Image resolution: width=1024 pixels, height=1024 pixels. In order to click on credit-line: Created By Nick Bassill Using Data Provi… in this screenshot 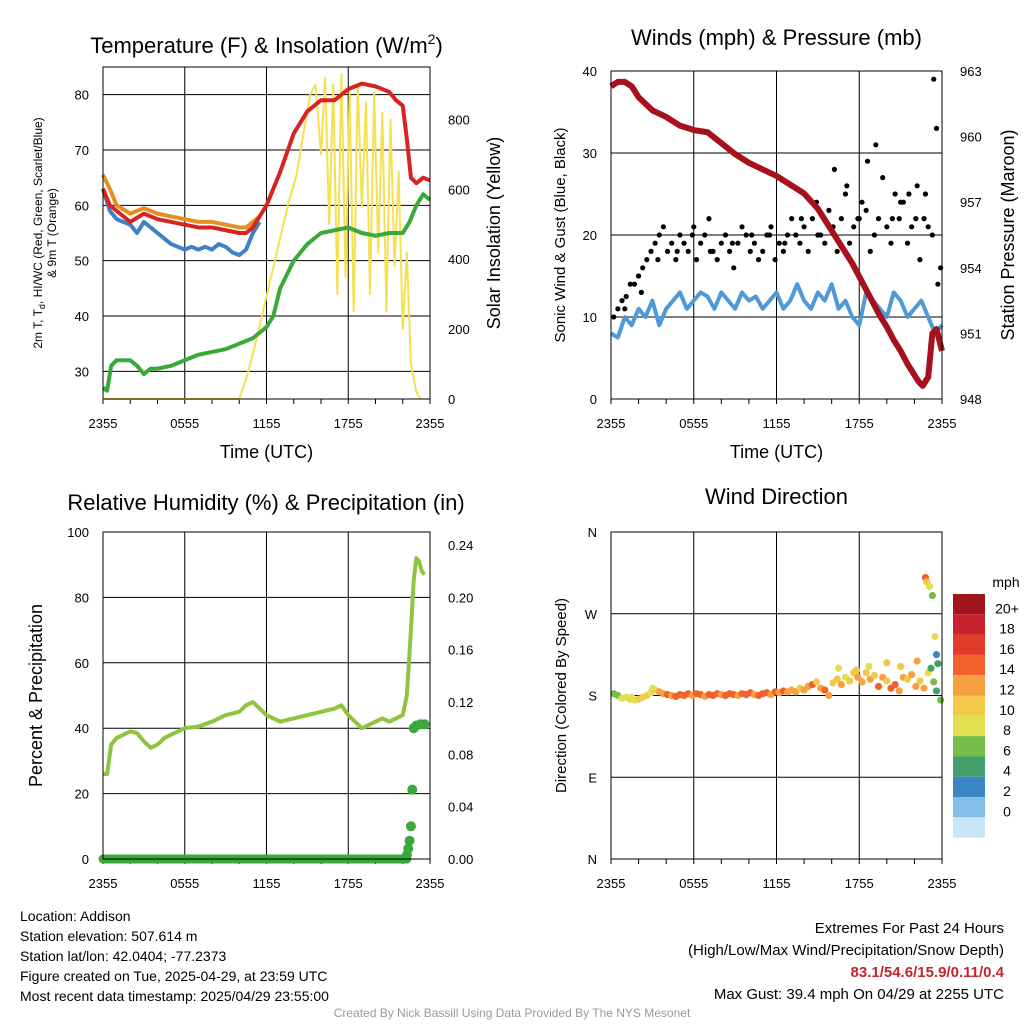, I will do `click(512, 1013)`.